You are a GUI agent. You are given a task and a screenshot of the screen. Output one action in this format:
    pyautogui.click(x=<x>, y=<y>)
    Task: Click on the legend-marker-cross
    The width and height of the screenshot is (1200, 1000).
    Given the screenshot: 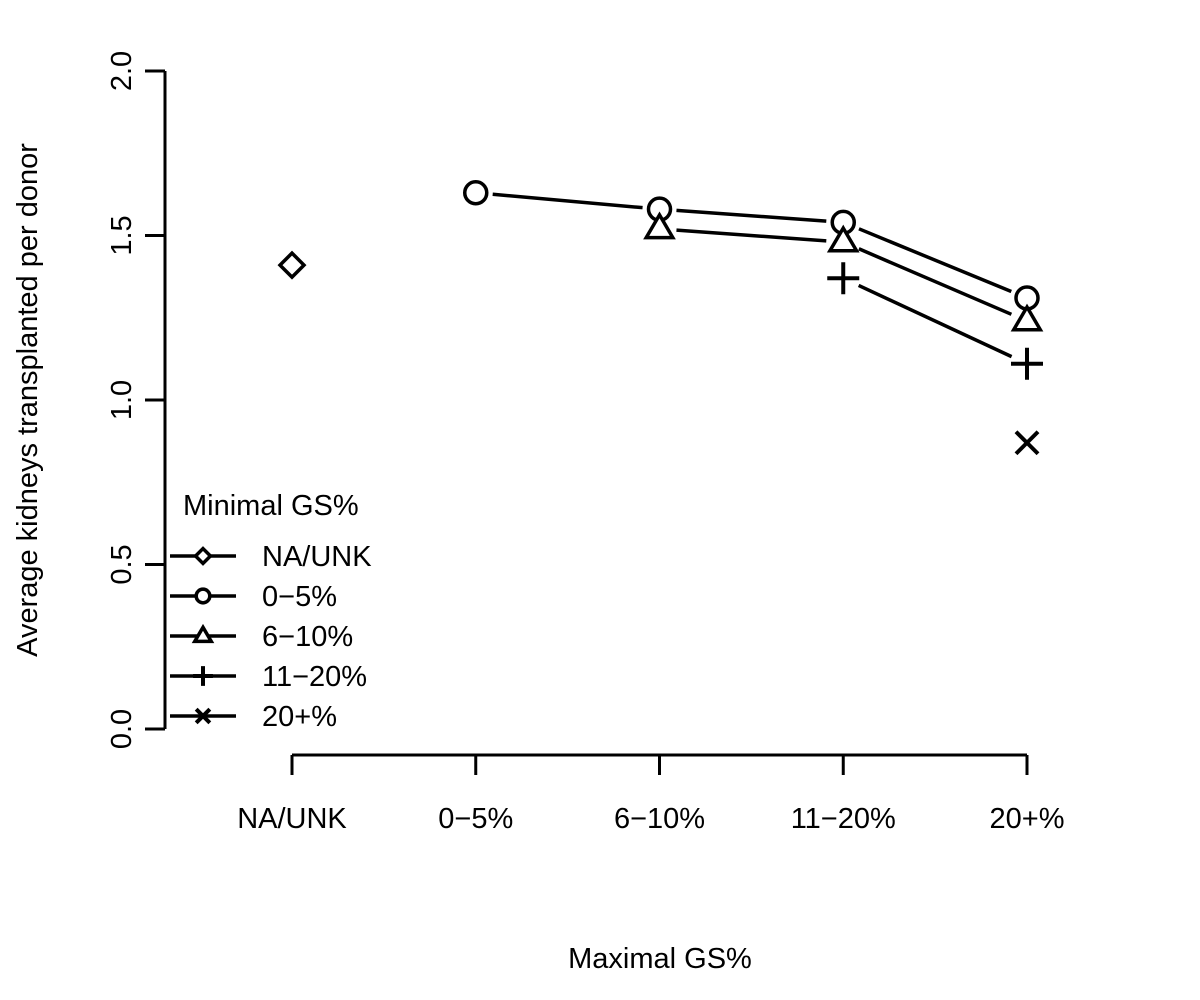 What is the action you would take?
    pyautogui.click(x=203, y=716)
    